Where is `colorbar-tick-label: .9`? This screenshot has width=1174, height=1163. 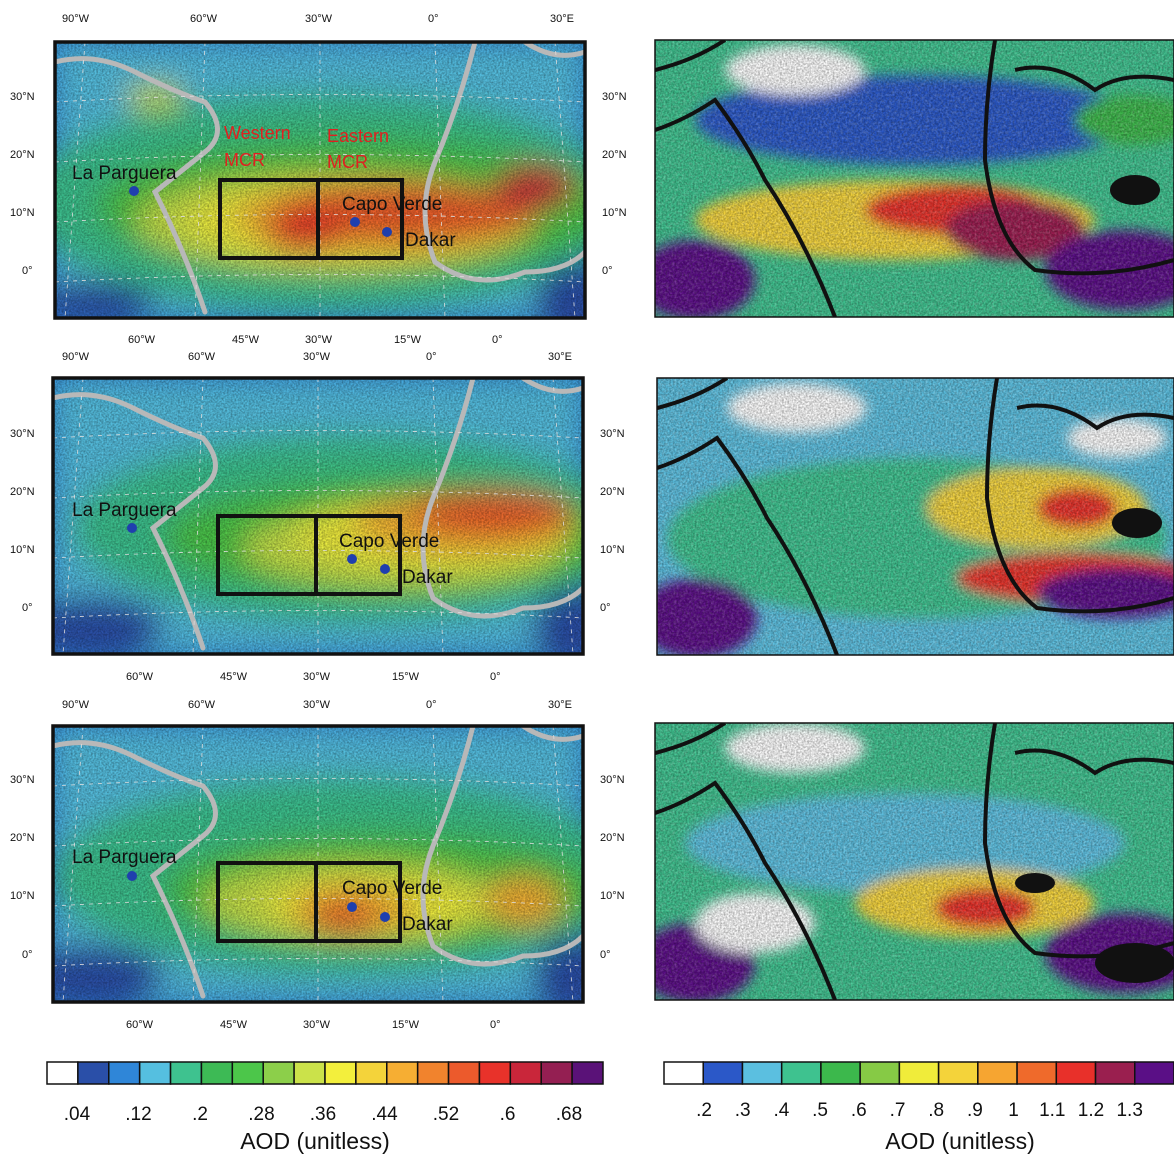
colorbar-tick-label: .9 is located at coordinates (975, 1110).